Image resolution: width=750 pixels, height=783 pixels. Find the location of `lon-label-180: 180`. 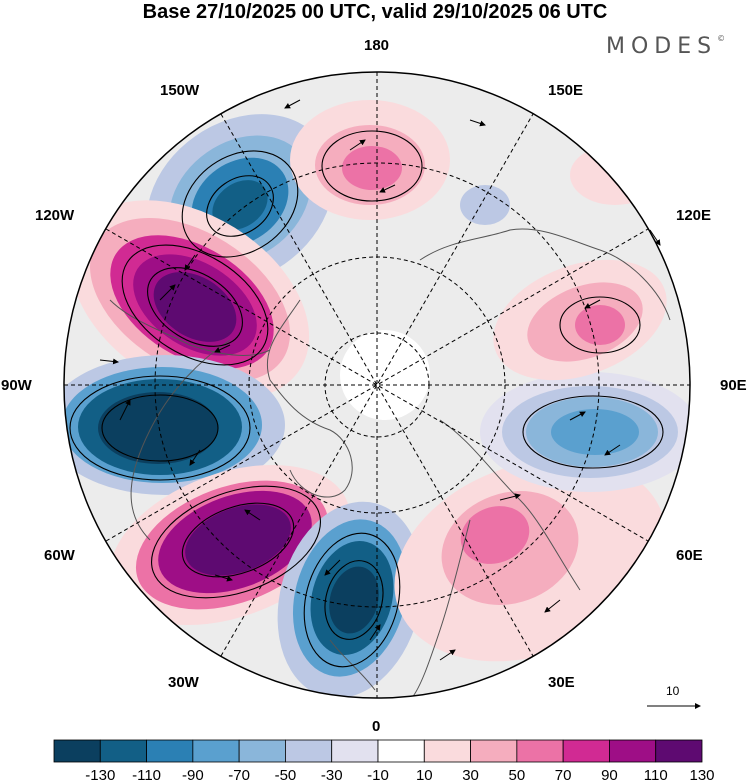

lon-label-180: 180 is located at coordinates (377, 45).